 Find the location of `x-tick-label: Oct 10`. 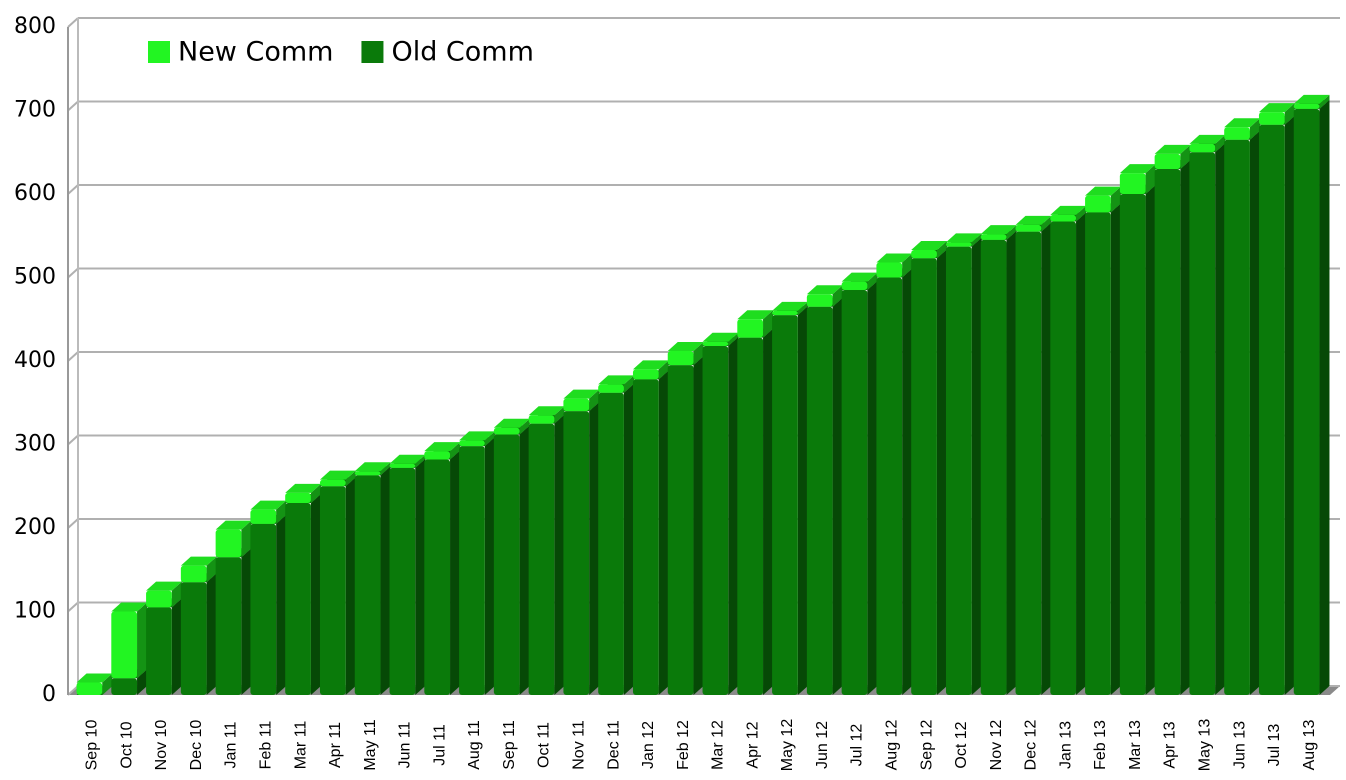

x-tick-label: Oct 10 is located at coordinates (126, 744).